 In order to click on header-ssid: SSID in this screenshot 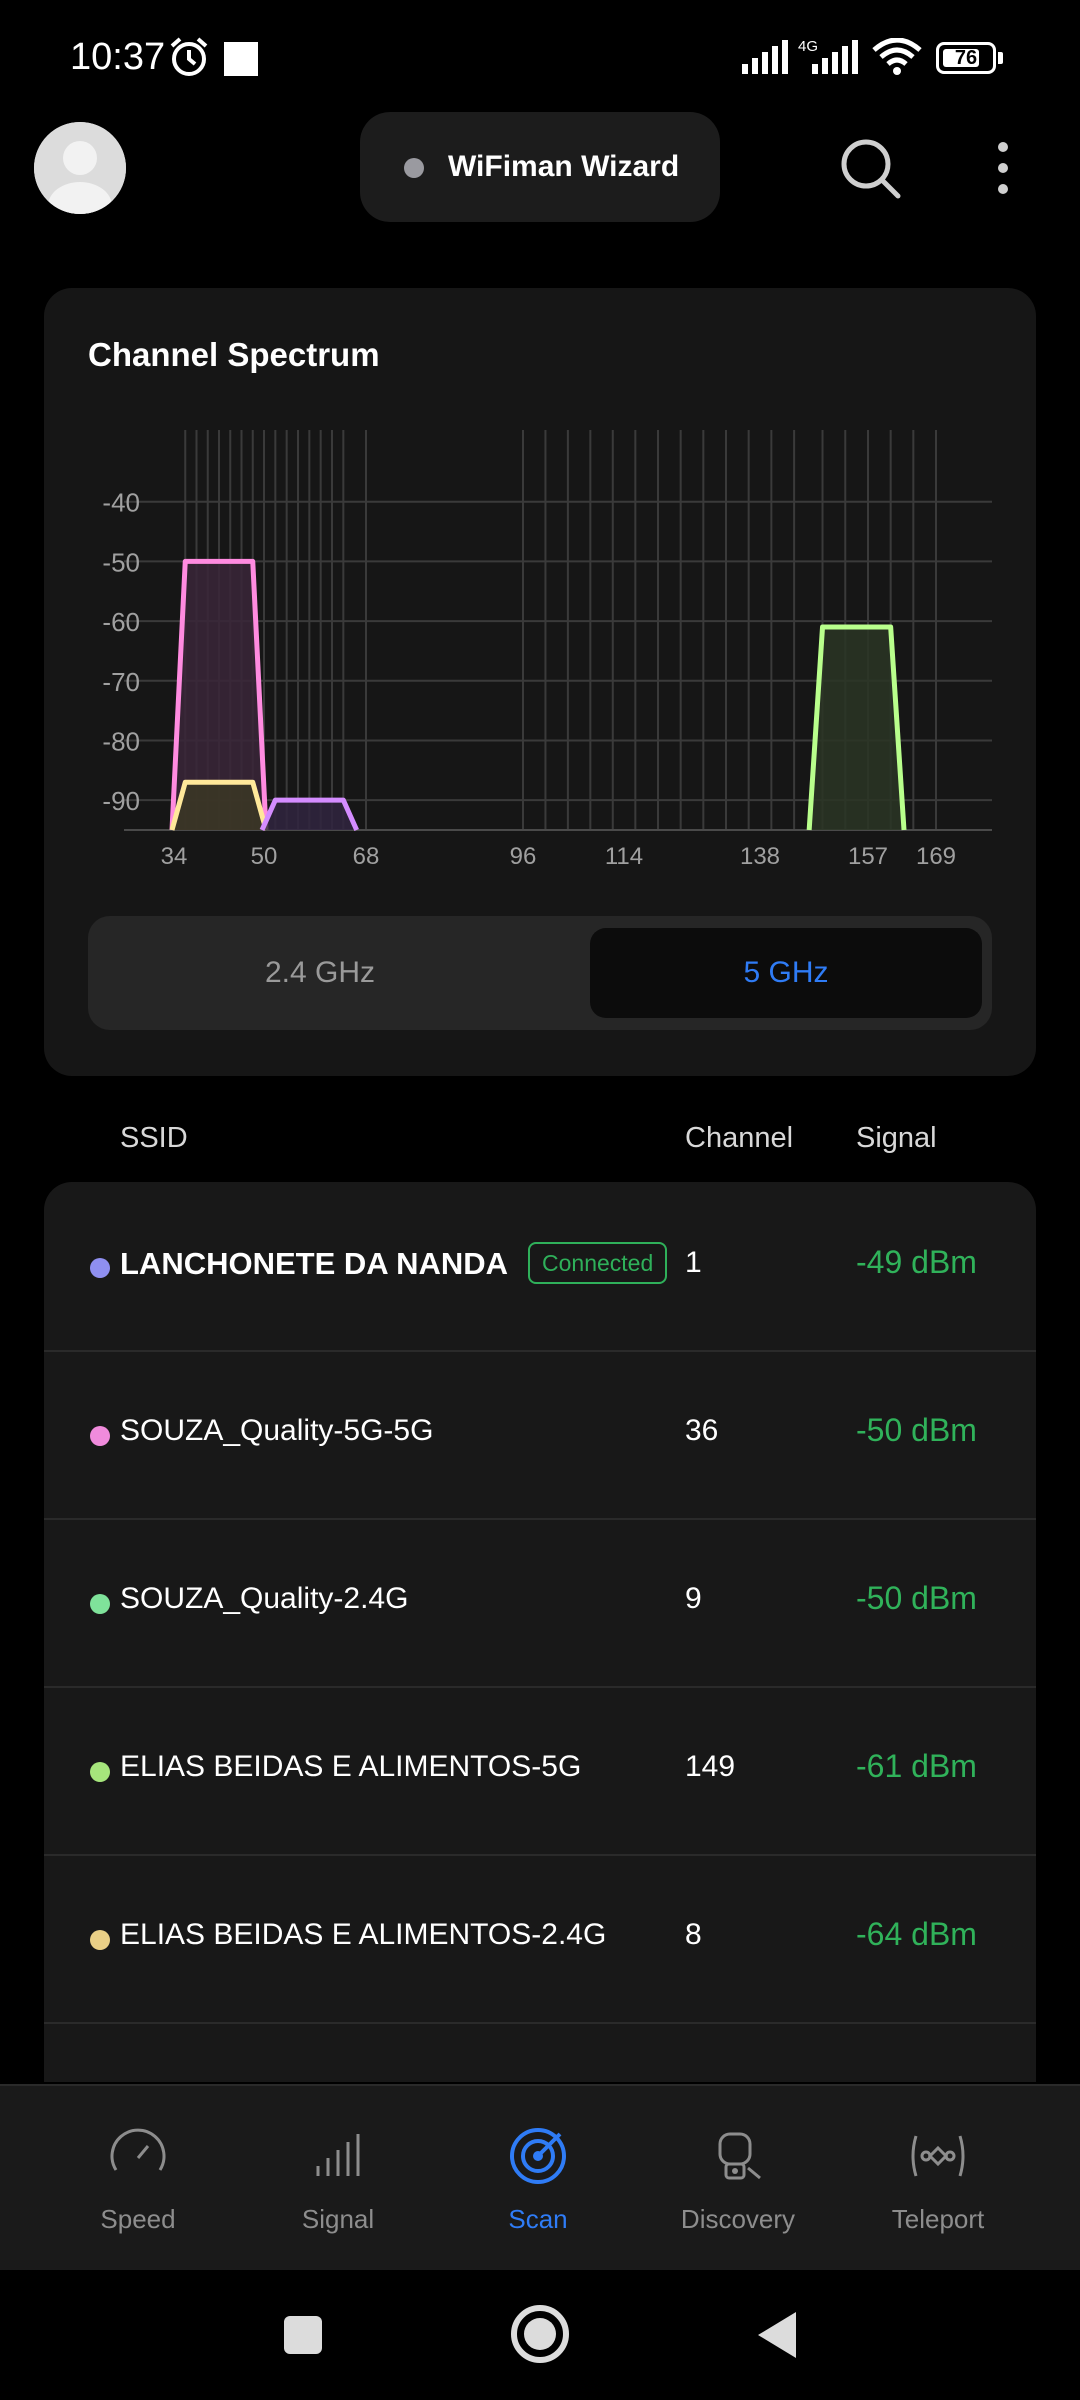, I will do `click(154, 1138)`.